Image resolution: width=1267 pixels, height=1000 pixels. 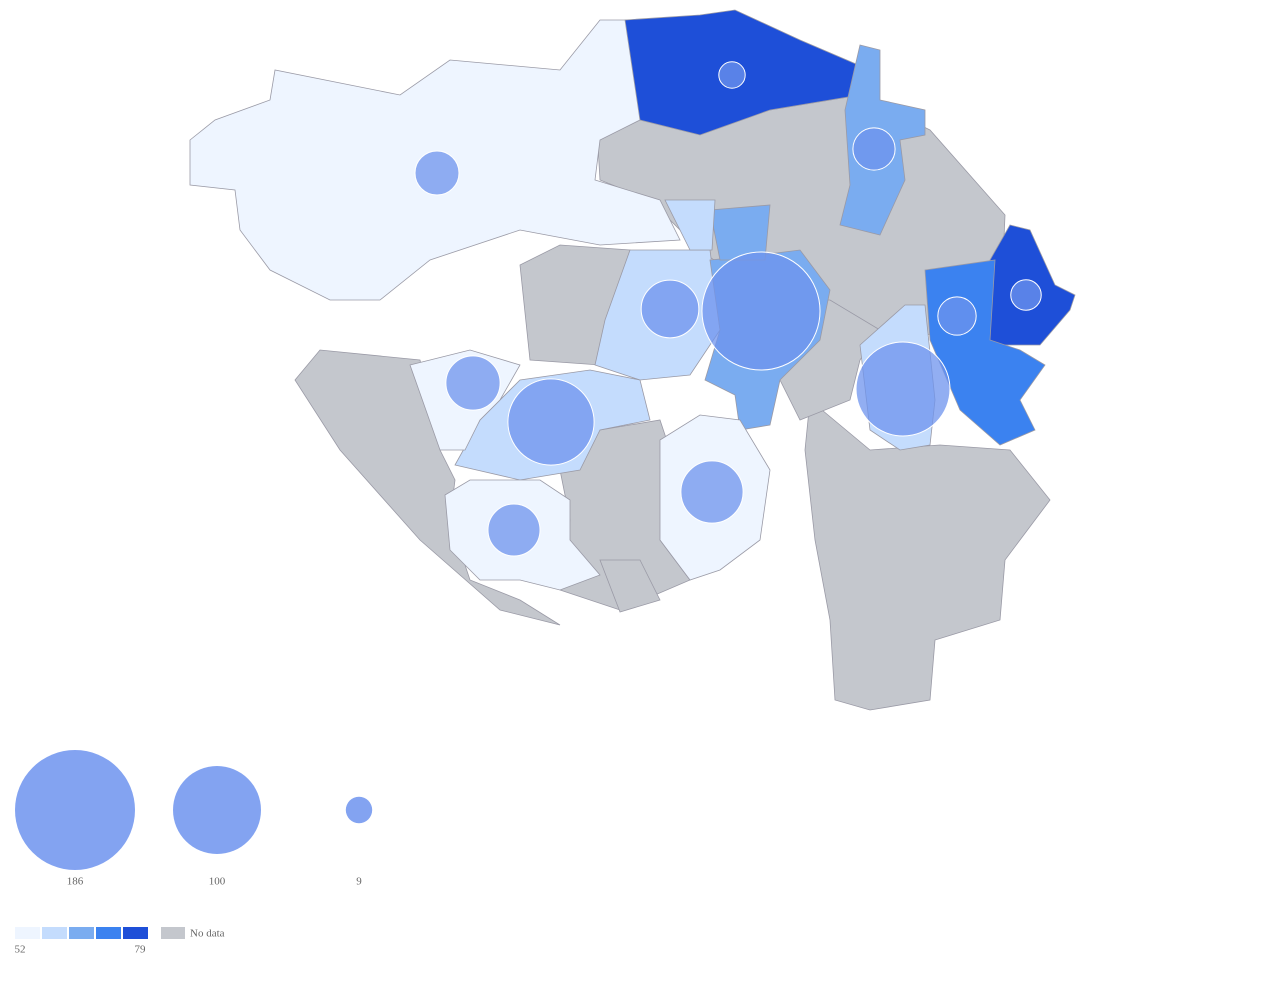 I want to click on size-legend-label: 186, so click(x=75, y=882).